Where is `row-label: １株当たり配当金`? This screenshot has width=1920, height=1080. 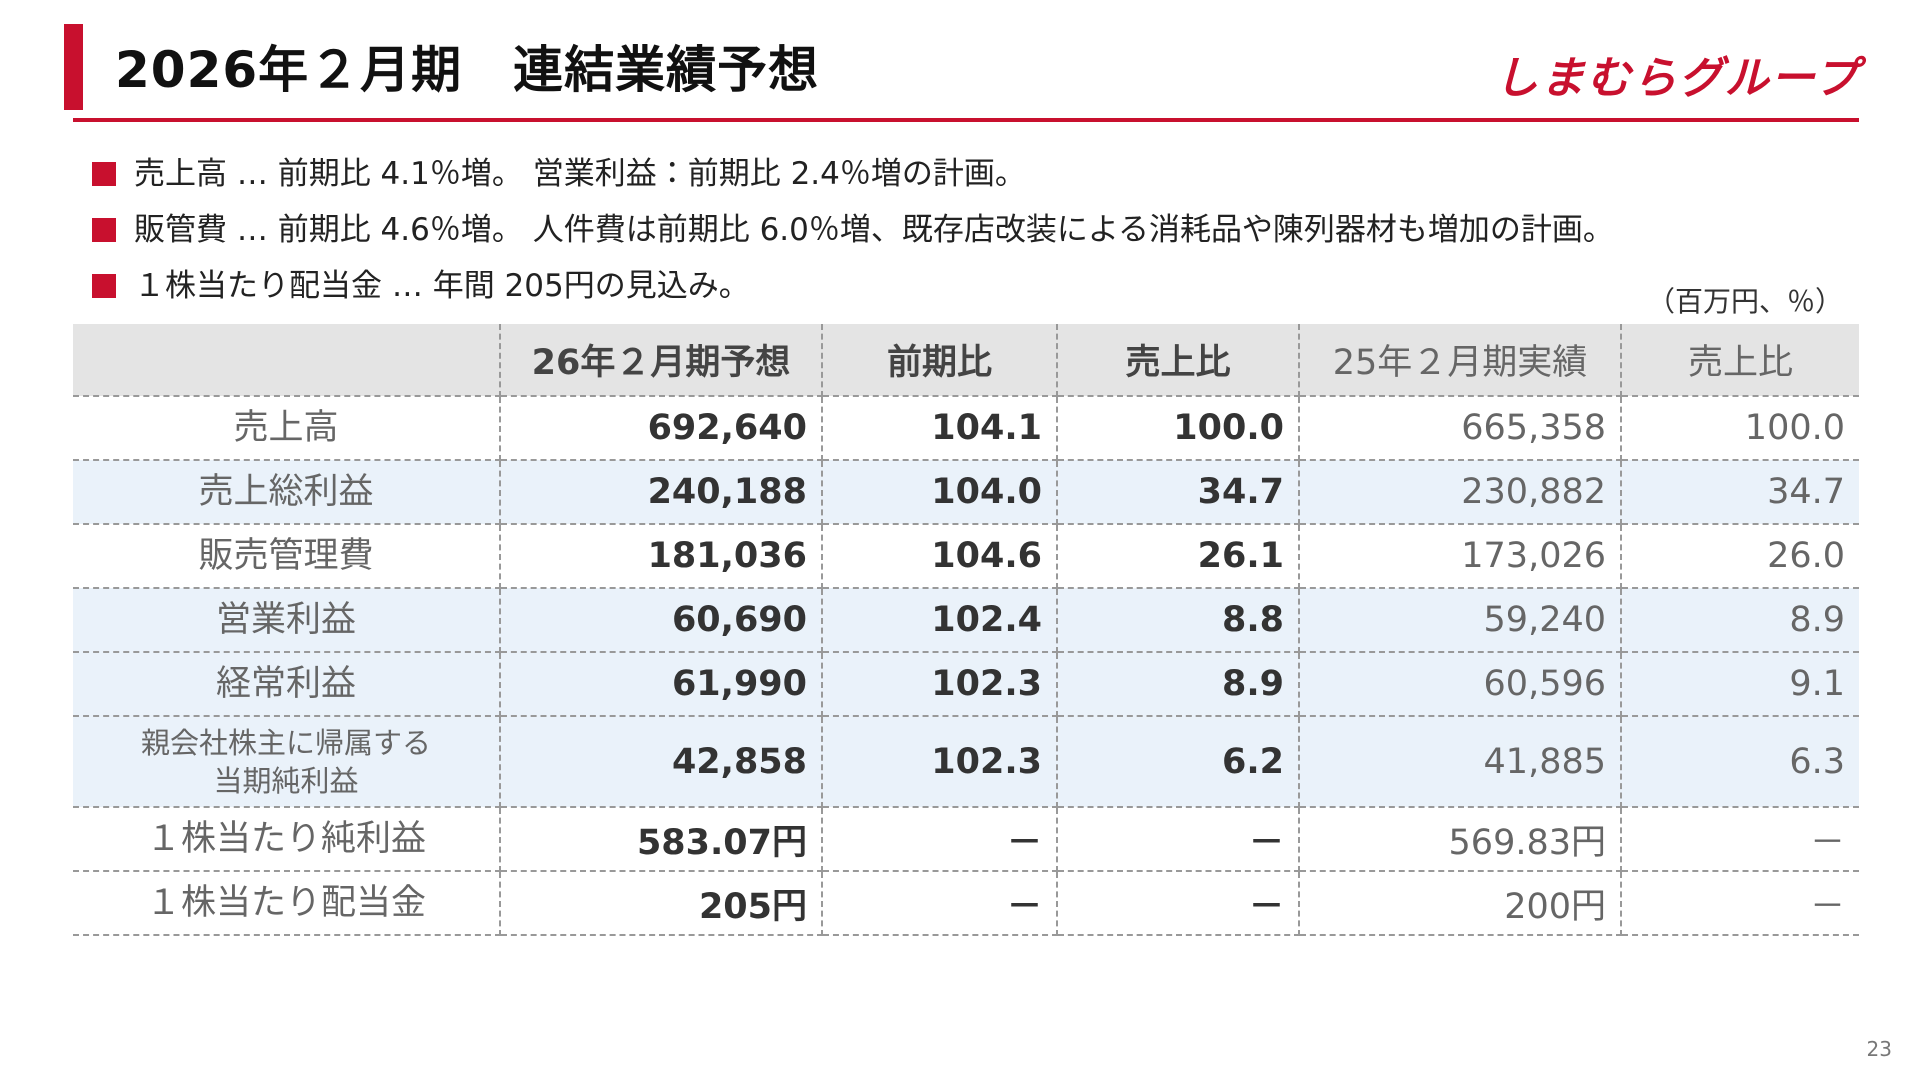
row-label: １株当たり配当金 is located at coordinates (287, 903).